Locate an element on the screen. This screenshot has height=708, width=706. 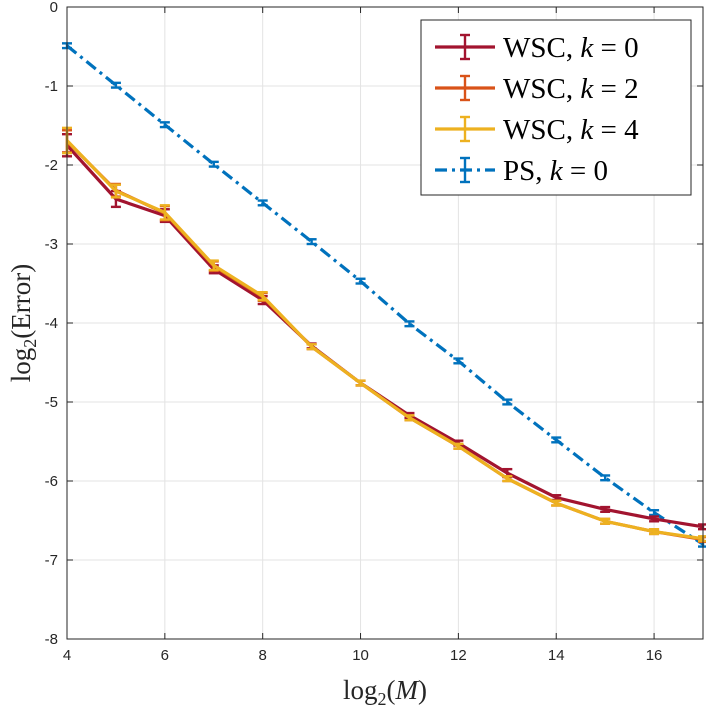
x-tick-label: 10 is located at coordinates (360, 655).